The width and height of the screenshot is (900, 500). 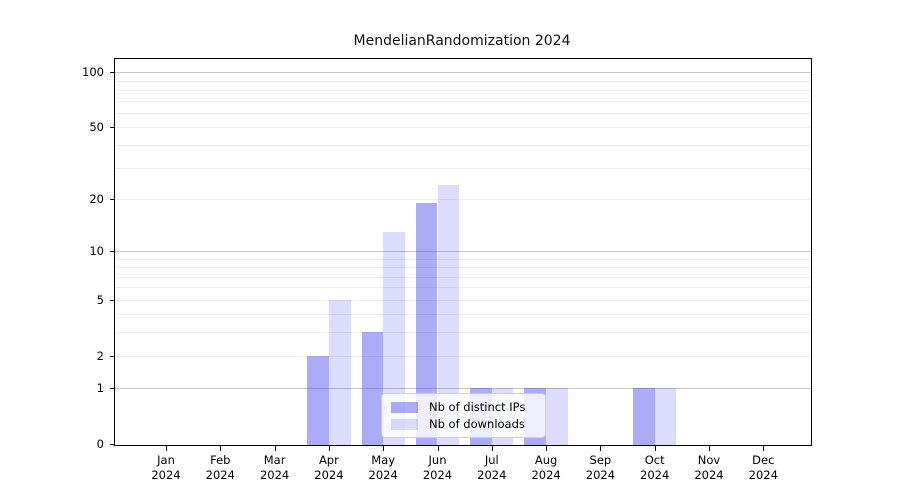 I want to click on y-tick-label: 5, so click(x=100, y=299).